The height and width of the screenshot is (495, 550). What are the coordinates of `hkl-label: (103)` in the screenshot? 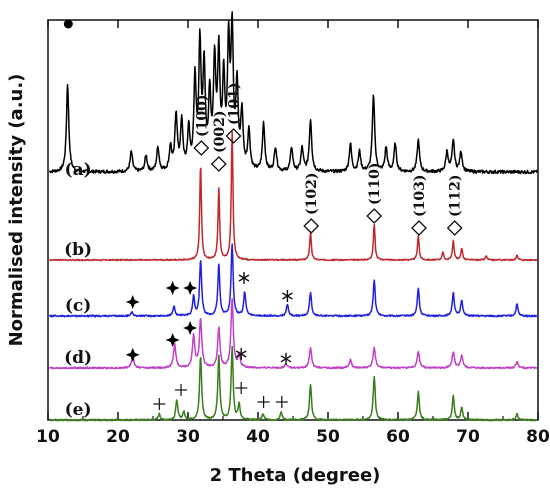 It's located at (420, 196).